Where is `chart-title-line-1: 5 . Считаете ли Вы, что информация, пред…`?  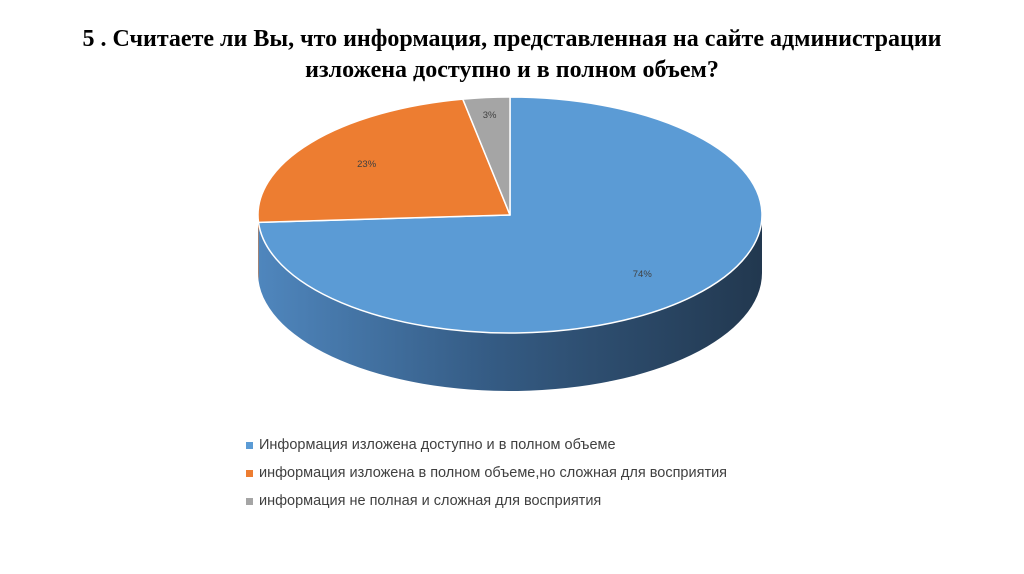
chart-title-line-1: 5 . Считаете ли Вы, что информация, пред… is located at coordinates (512, 39).